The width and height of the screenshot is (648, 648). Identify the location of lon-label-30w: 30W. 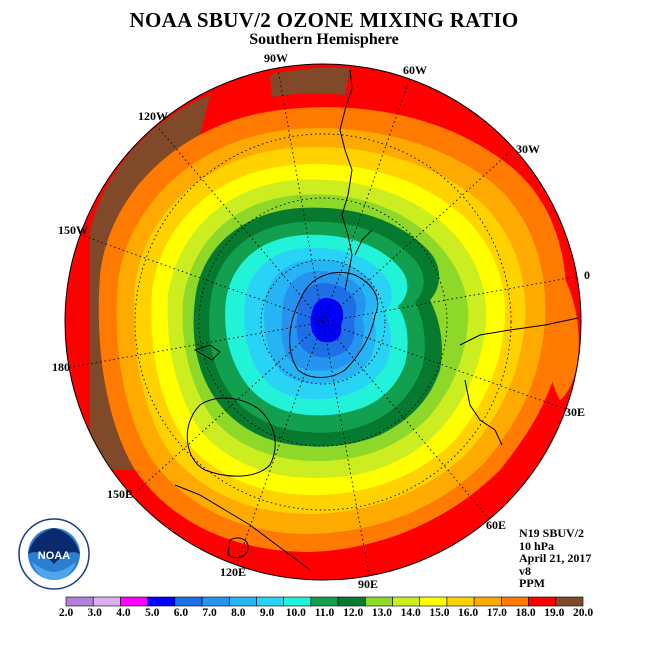
(528, 149).